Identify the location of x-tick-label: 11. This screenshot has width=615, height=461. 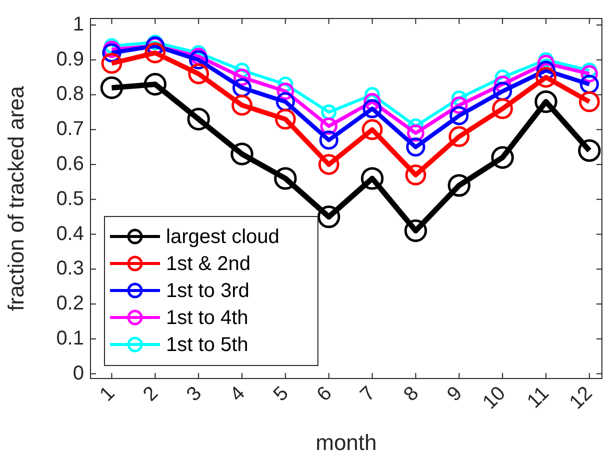
(538, 397).